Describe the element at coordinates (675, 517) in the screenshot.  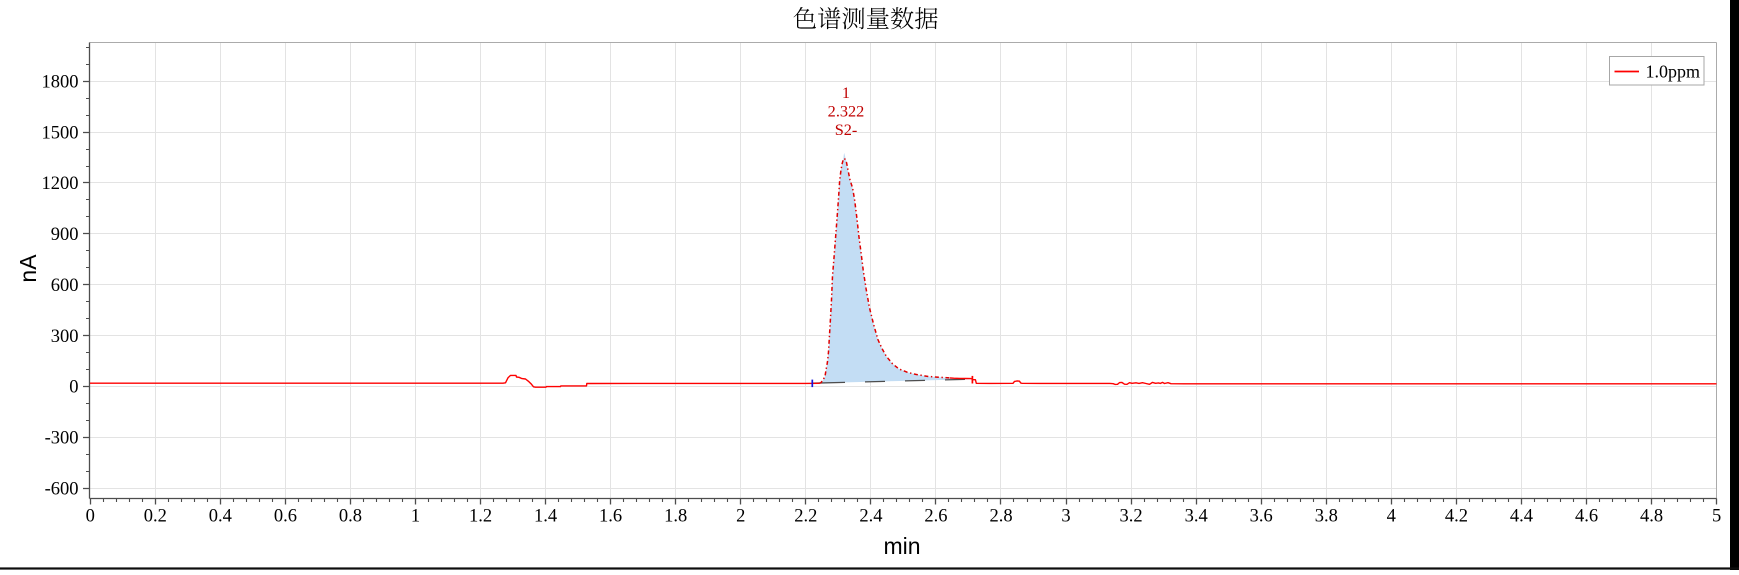
I see `svg-text: 1.8` at that location.